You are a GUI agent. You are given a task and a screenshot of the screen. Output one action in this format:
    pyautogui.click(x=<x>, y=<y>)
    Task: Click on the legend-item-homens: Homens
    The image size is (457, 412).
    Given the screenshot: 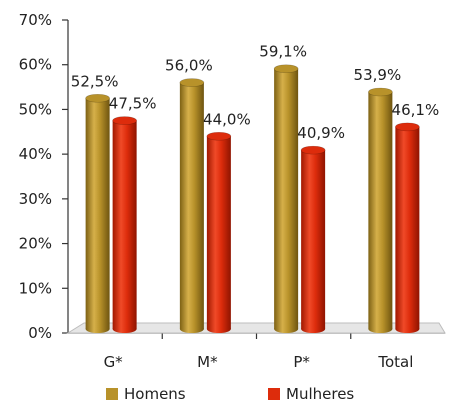 What is the action you would take?
    pyautogui.click(x=146, y=394)
    